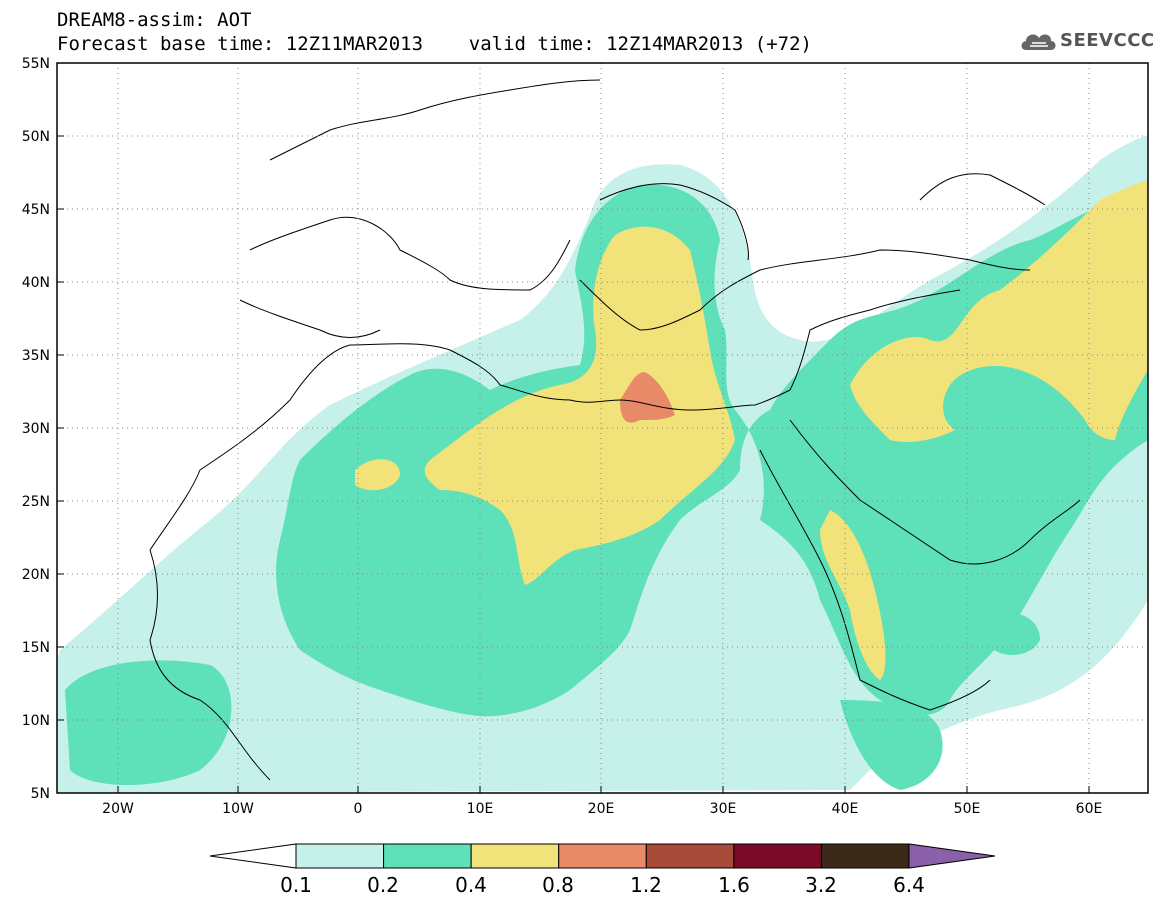 This screenshot has width=1165, height=905. Describe the element at coordinates (36, 283) in the screenshot. I see `lat-label: 40N` at that location.